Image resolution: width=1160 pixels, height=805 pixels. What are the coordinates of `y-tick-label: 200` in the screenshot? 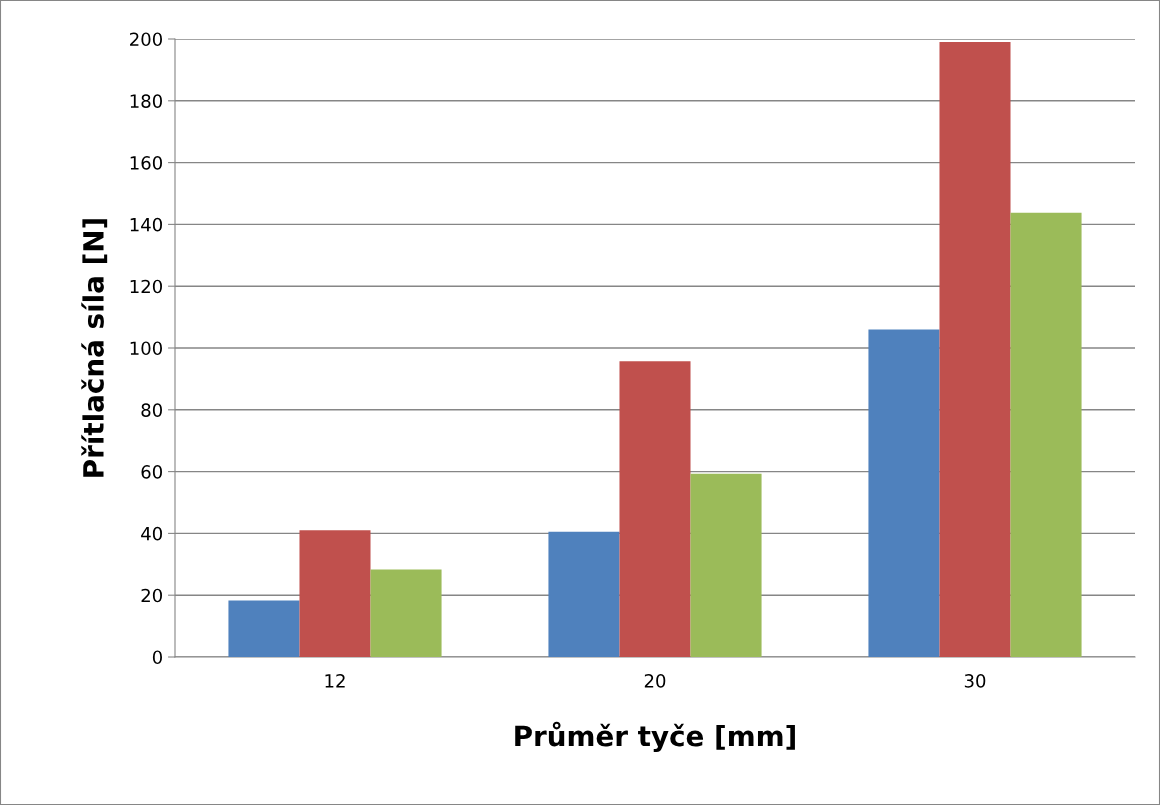 It's located at (146, 39).